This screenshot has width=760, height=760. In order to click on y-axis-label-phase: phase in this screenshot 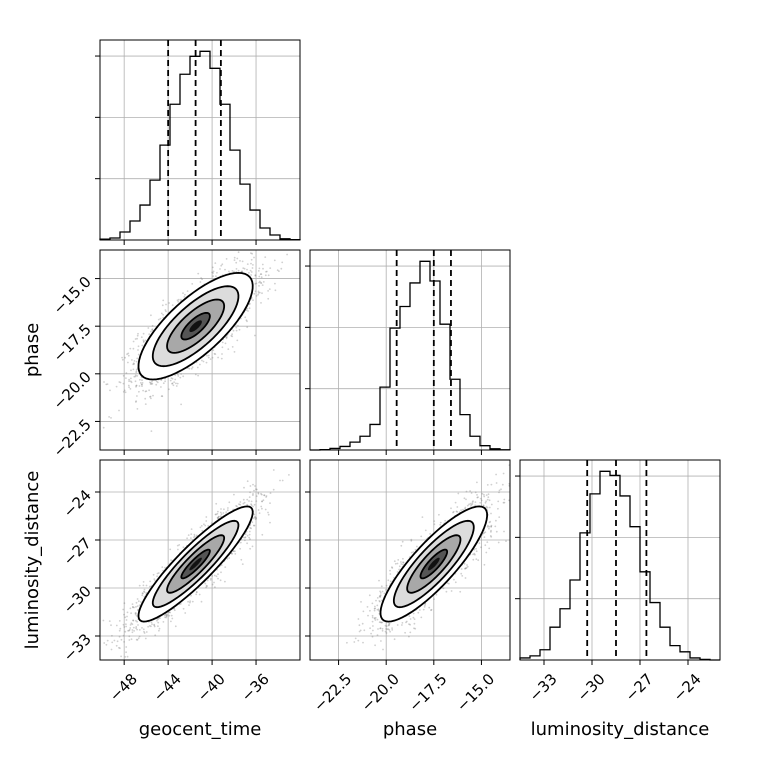, I will do `click(32, 350)`.